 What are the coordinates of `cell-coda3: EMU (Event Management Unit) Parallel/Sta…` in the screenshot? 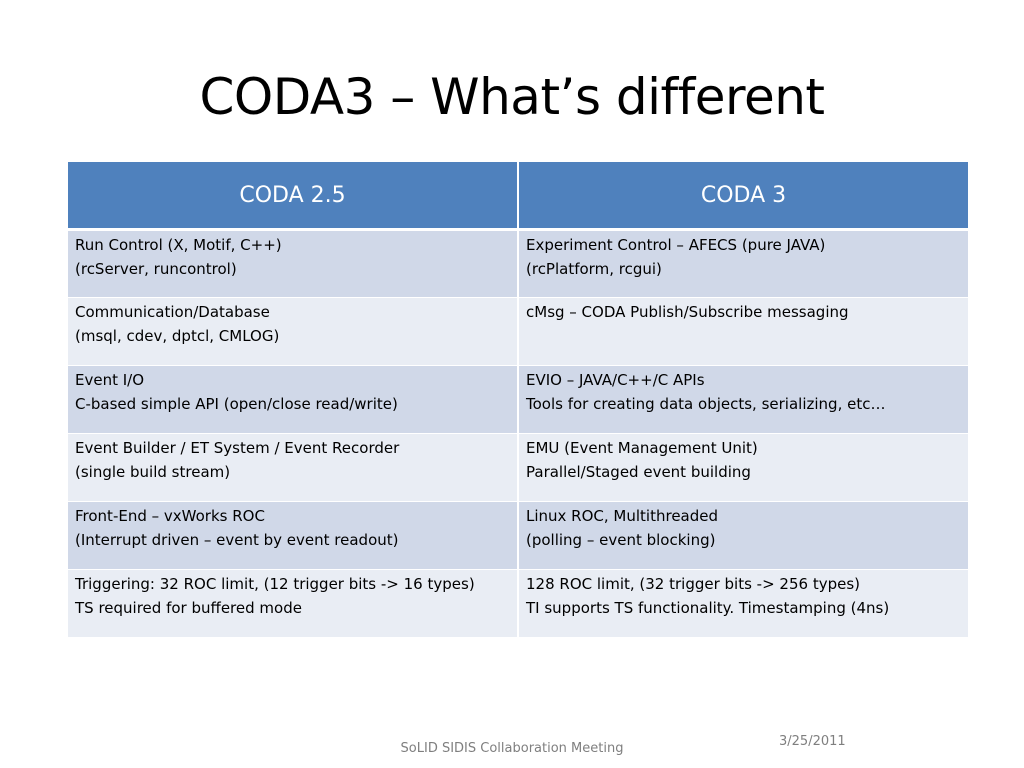 It's located at (743, 467).